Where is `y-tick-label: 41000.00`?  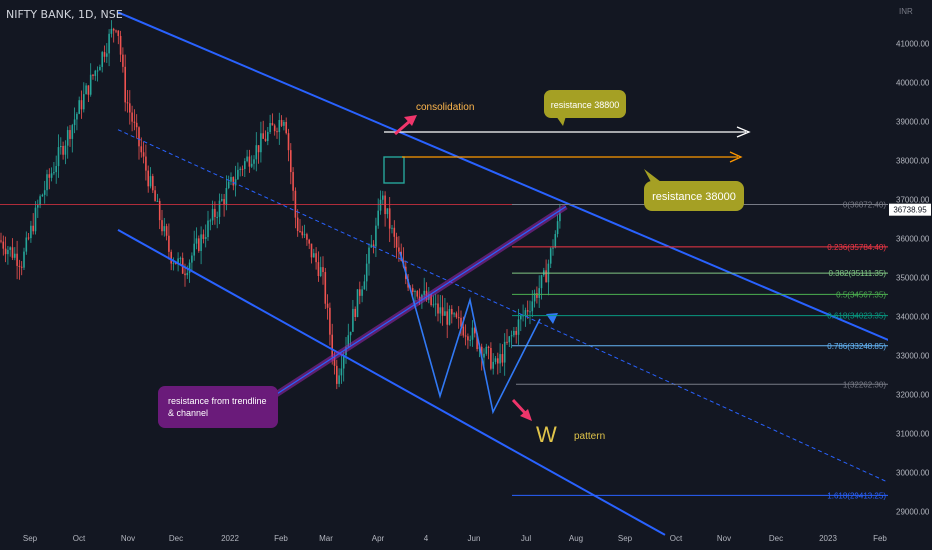
y-tick-label: 41000.00 is located at coordinates (913, 44).